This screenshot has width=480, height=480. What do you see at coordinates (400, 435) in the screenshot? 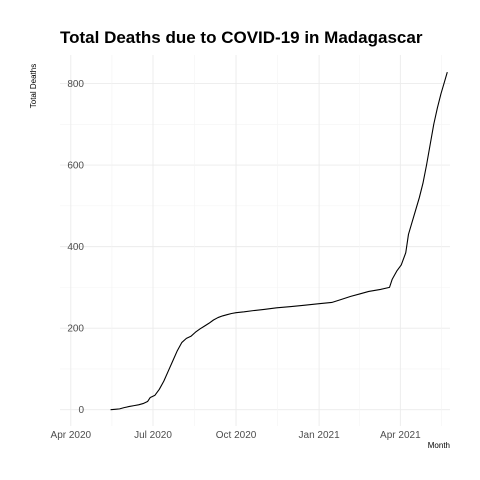
I see `x-tick-label: Apr 2021` at bounding box center [400, 435].